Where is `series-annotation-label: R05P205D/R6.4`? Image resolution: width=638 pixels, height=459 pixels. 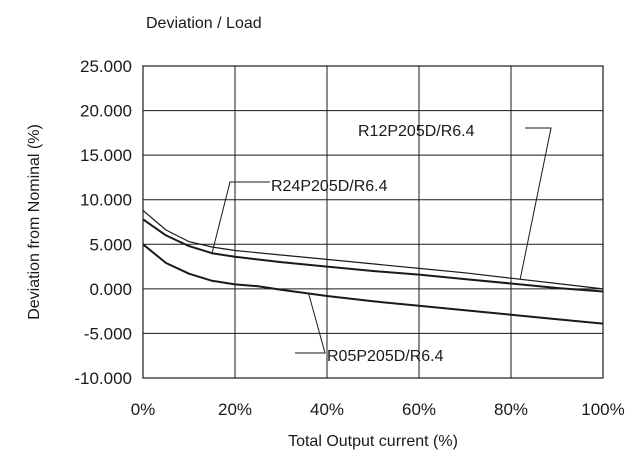
series-annotation-label: R05P205D/R6.4 is located at coordinates (385, 356).